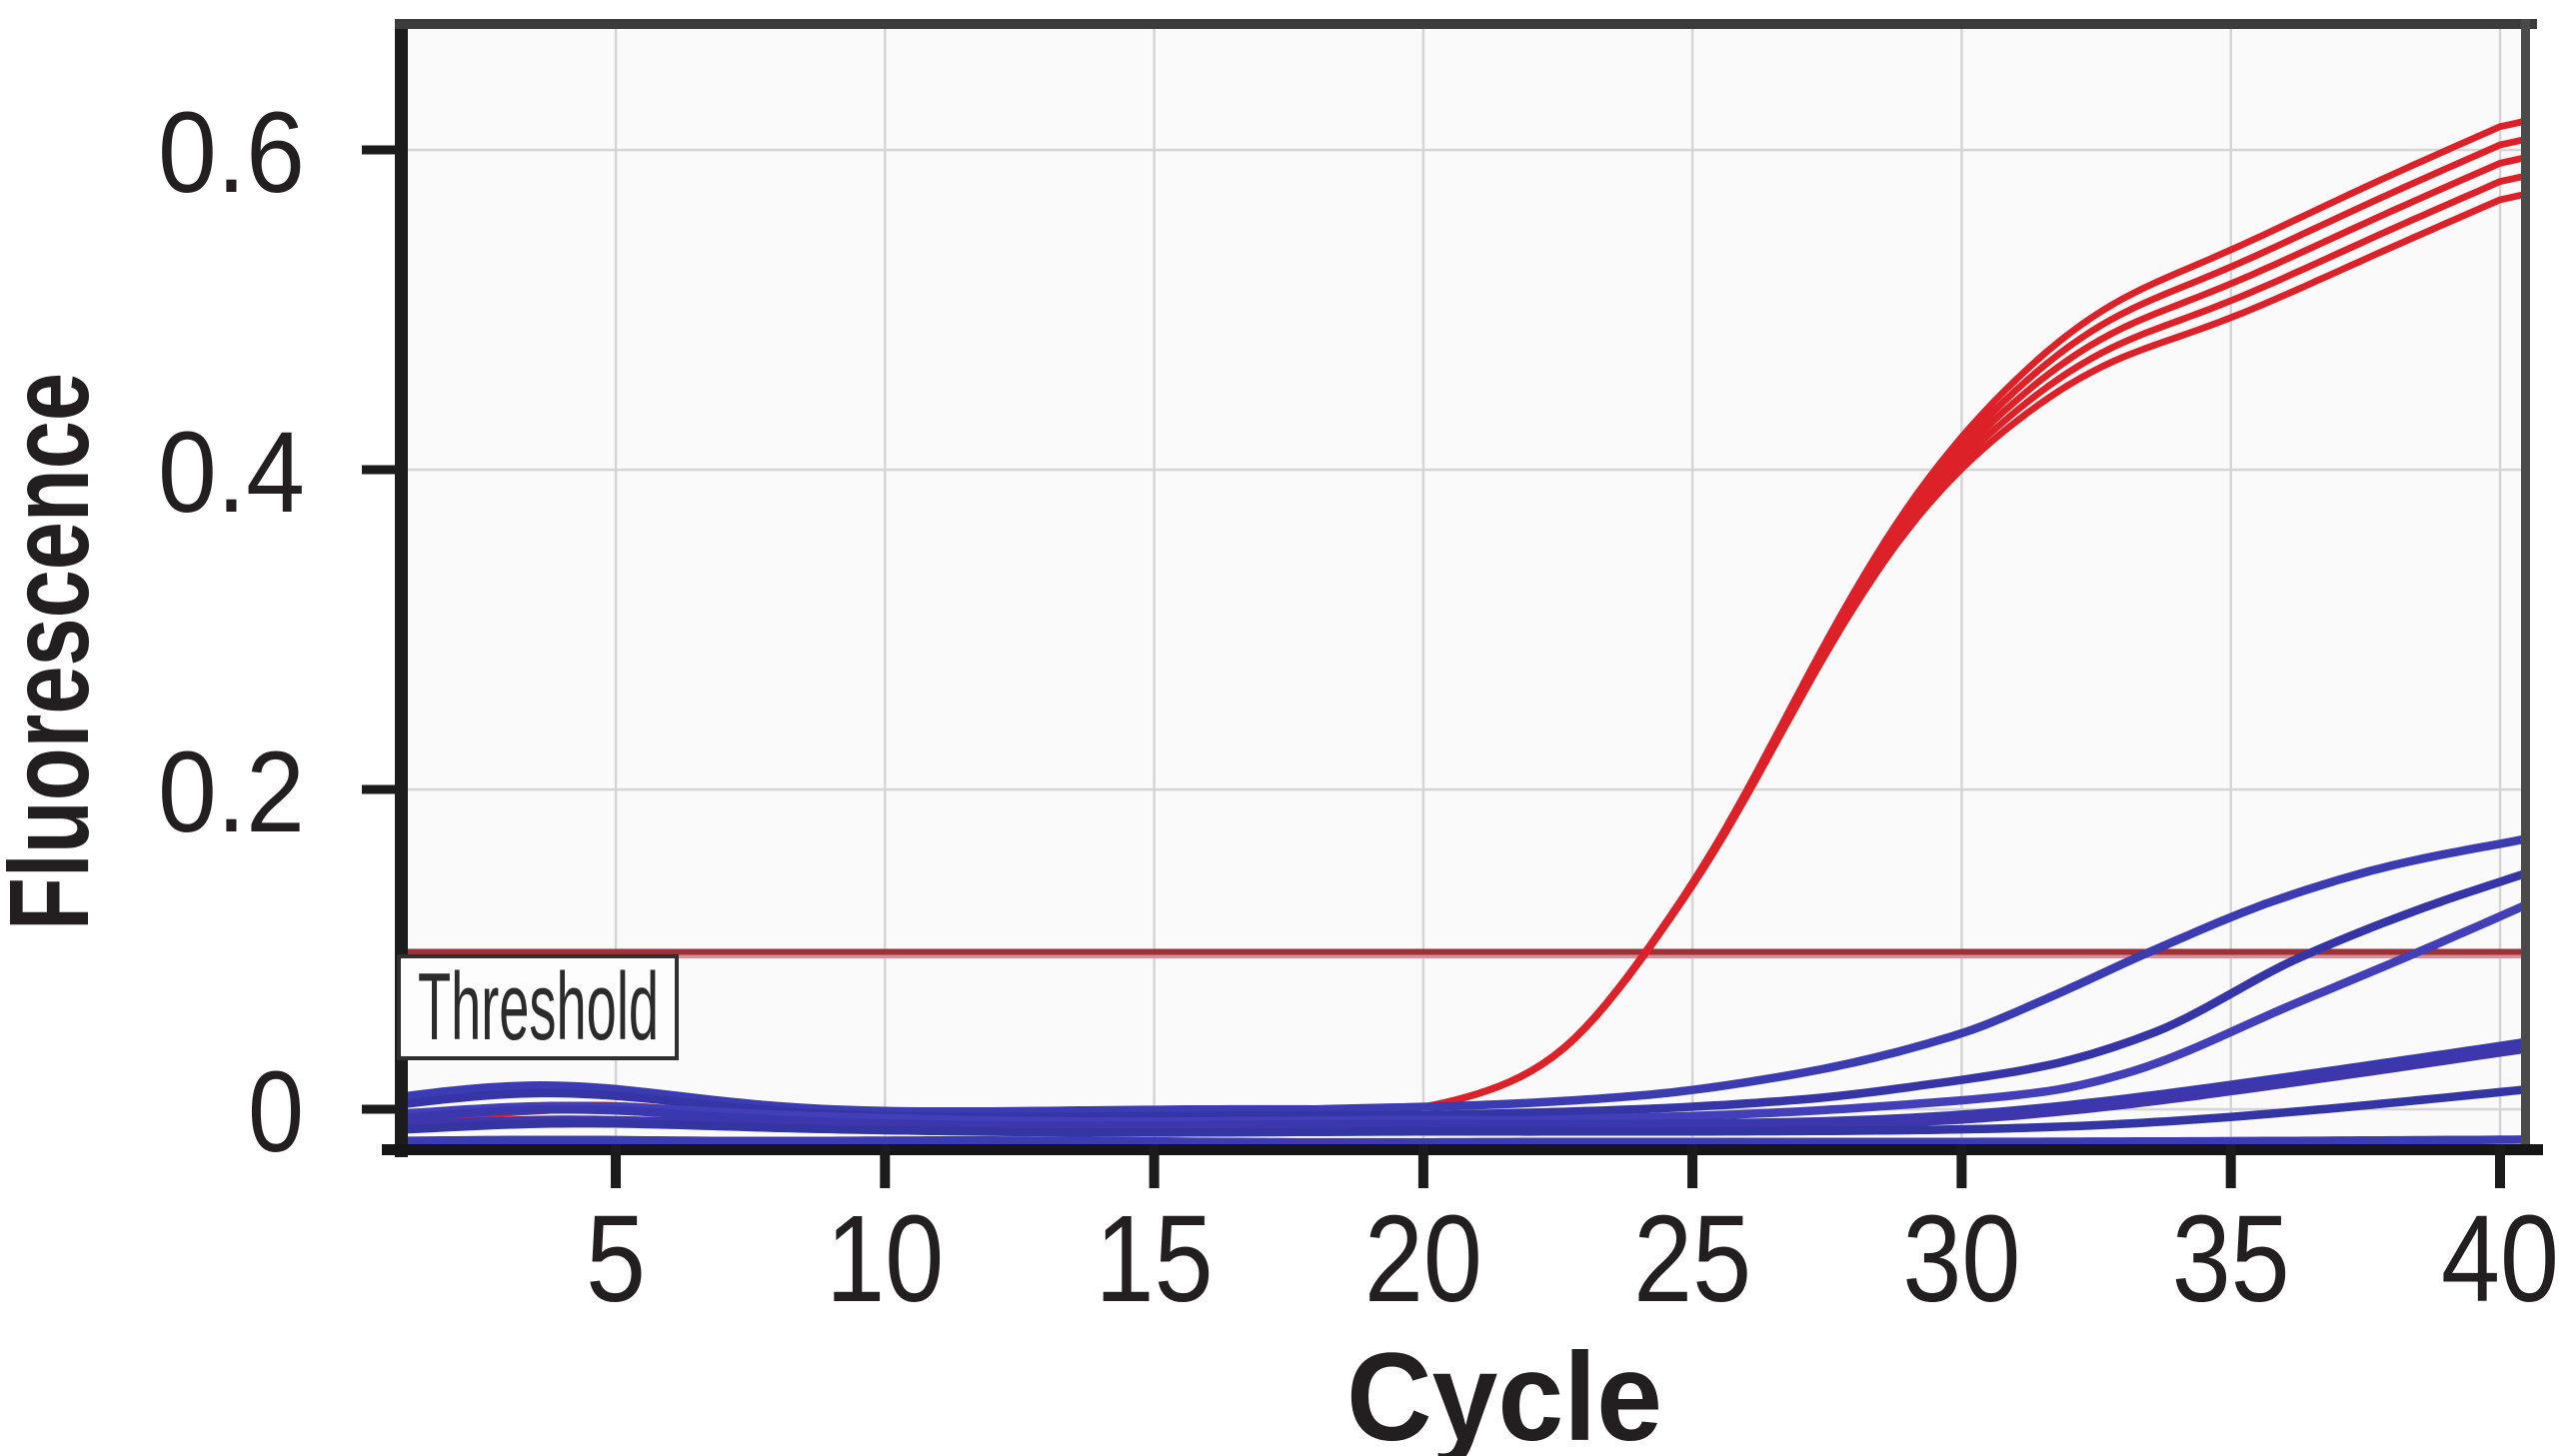 This screenshot has height=1456, width=2559. I want to click on svg-text: Fluorescence, so click(56, 651).